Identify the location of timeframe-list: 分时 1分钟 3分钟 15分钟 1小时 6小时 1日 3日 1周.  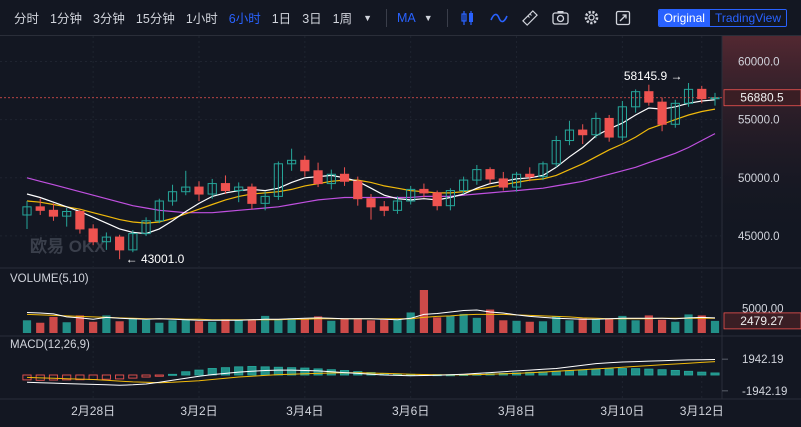
(188, 17).